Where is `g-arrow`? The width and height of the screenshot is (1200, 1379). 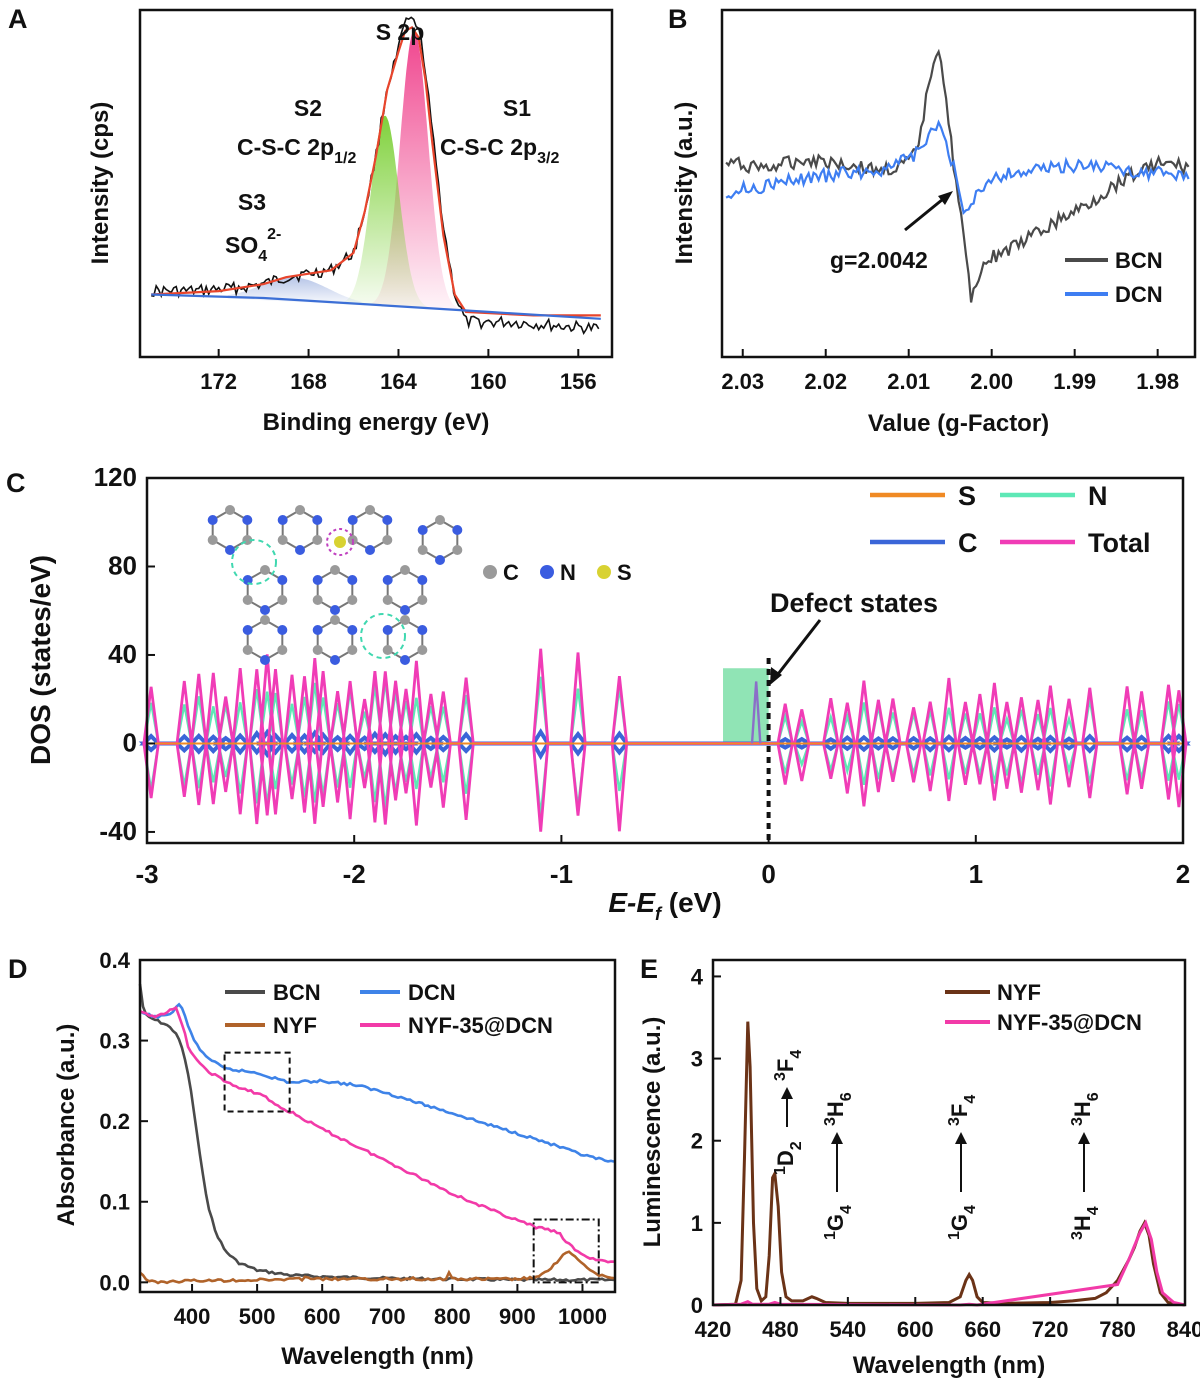 g-arrow is located at coordinates (926, 212).